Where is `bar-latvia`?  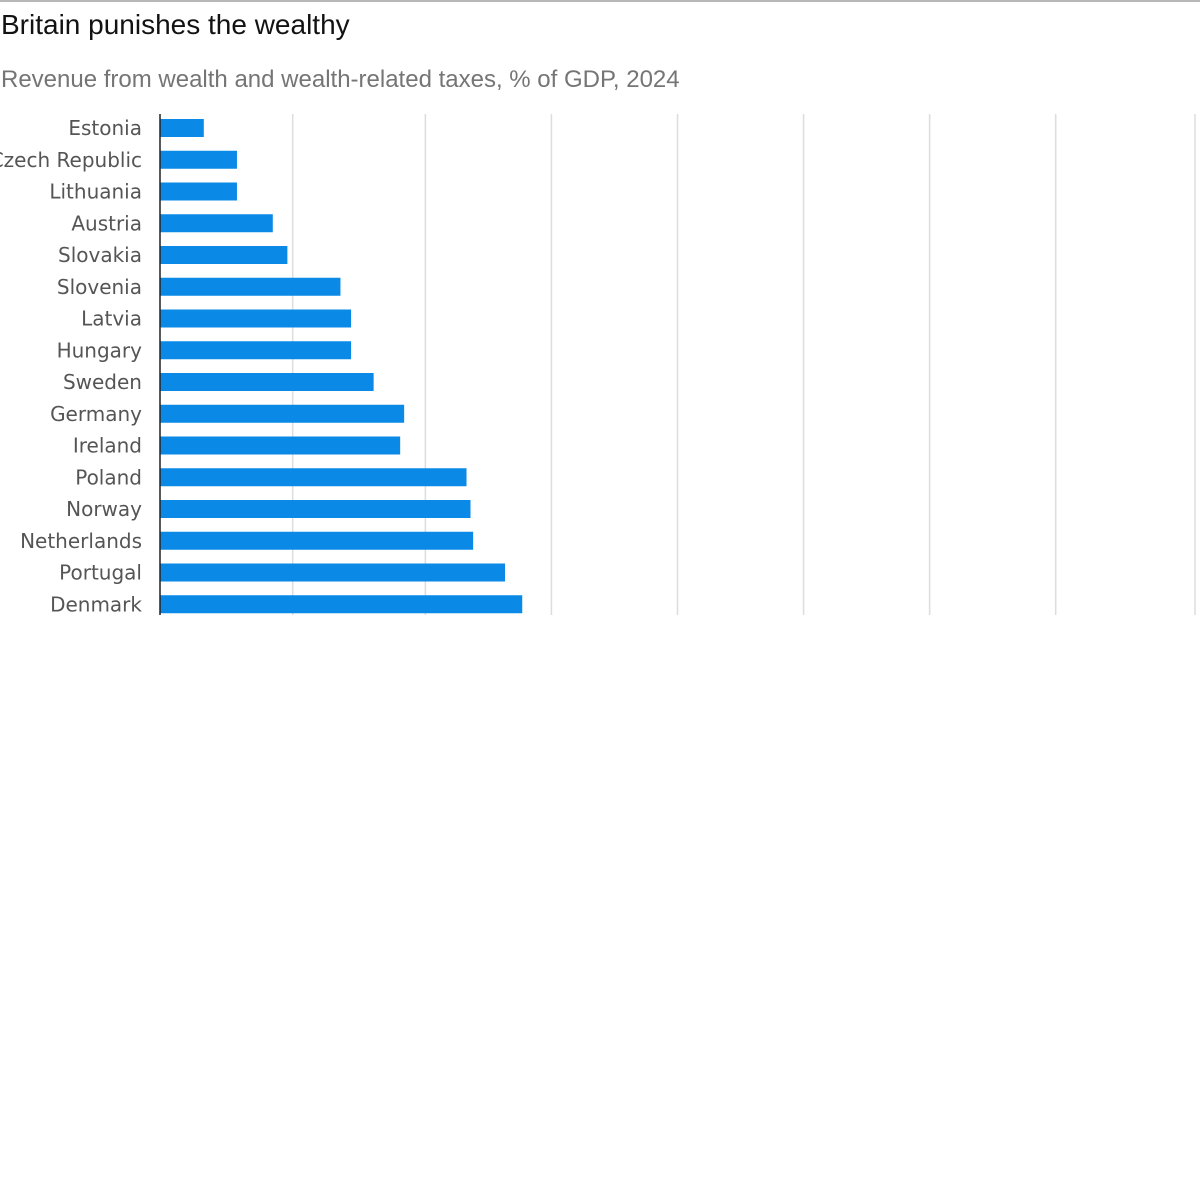
bar-latvia is located at coordinates (256, 318).